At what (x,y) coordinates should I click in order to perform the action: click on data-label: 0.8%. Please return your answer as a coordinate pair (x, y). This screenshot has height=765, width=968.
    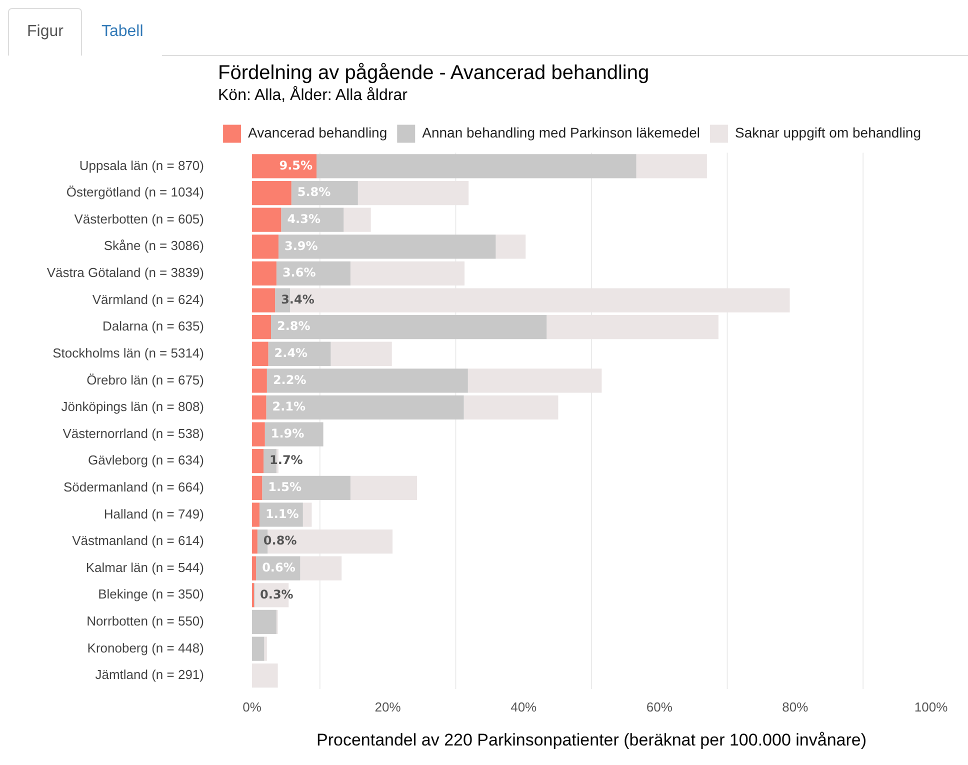
    Looking at the image, I should click on (280, 541).